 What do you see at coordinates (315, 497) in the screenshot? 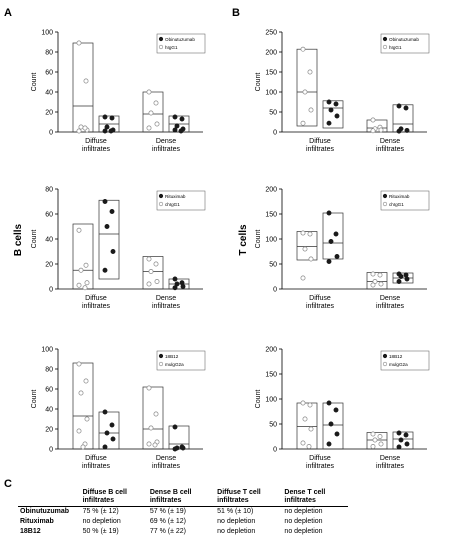
I see `table-header-cell: Dense T cell infiltrates` at bounding box center [315, 497].